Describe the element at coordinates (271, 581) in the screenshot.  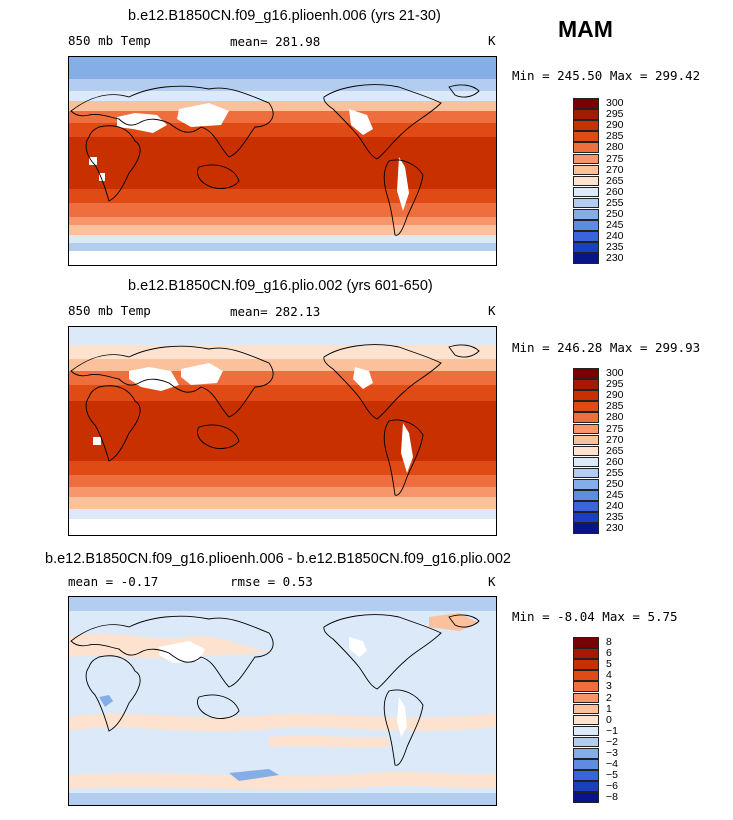
I see `panel3-rmse: rmse = 0.53` at that location.